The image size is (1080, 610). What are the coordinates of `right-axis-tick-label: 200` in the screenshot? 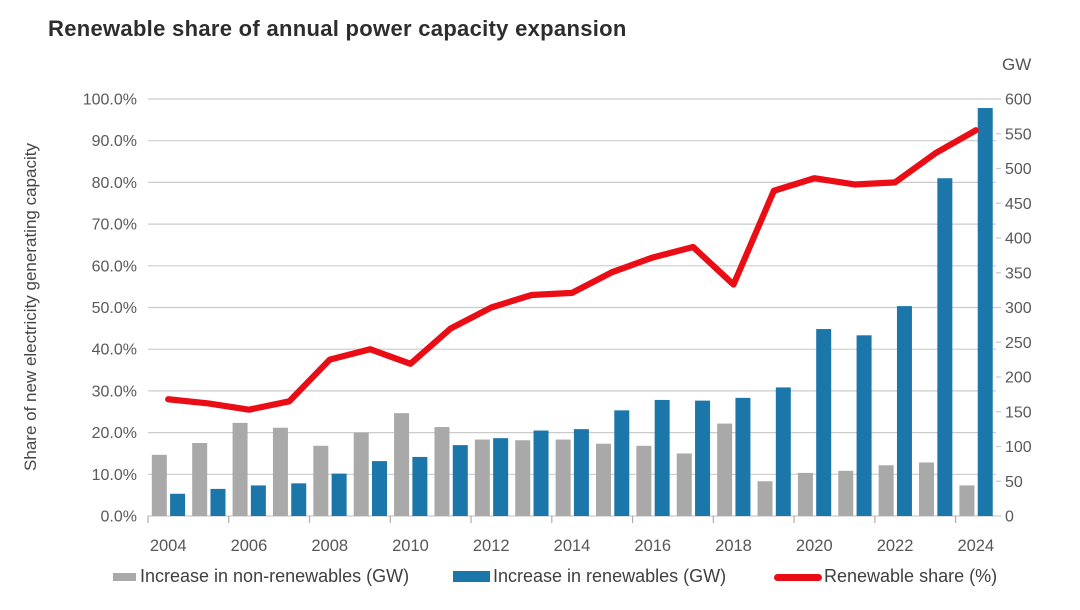 It's located at (1018, 378).